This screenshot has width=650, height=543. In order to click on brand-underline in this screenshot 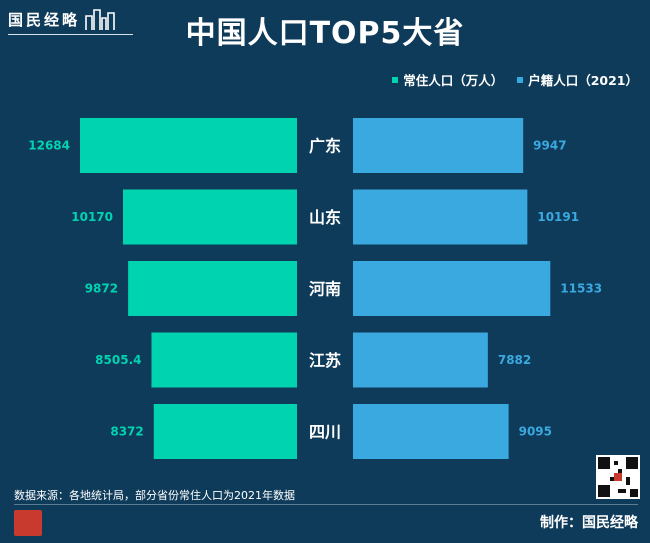, I will do `click(70, 34)`.